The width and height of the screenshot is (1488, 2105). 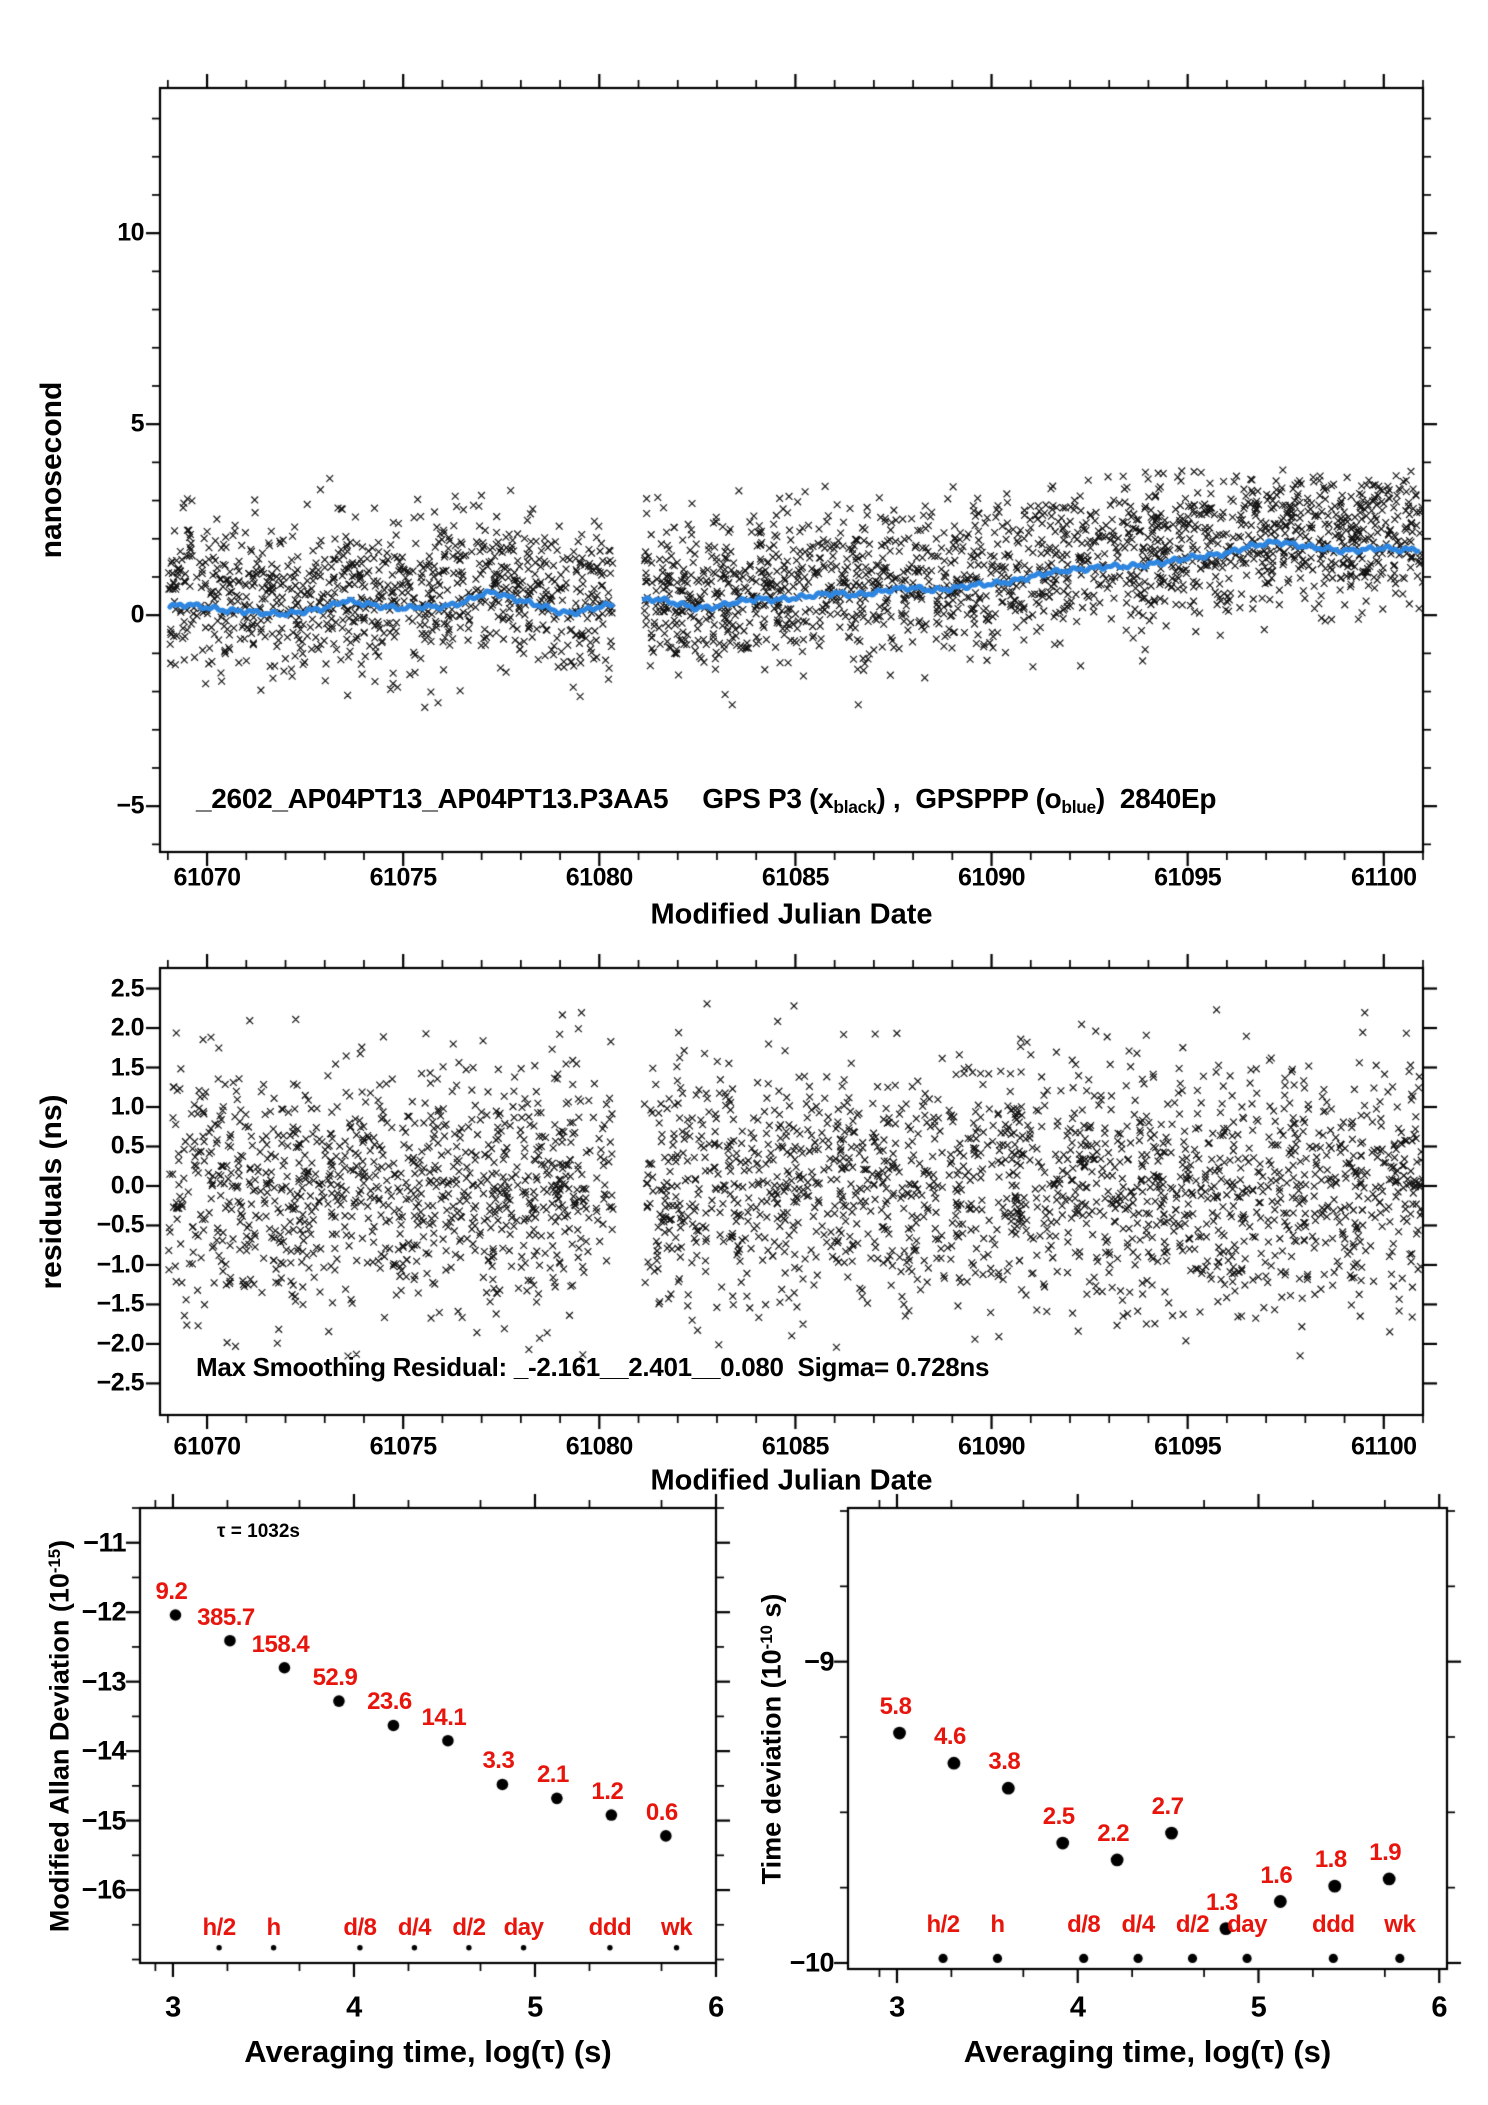 What do you see at coordinates (771, 1766) in the screenshot?
I see `axis-title-segment: Time deviation (10` at bounding box center [771, 1766].